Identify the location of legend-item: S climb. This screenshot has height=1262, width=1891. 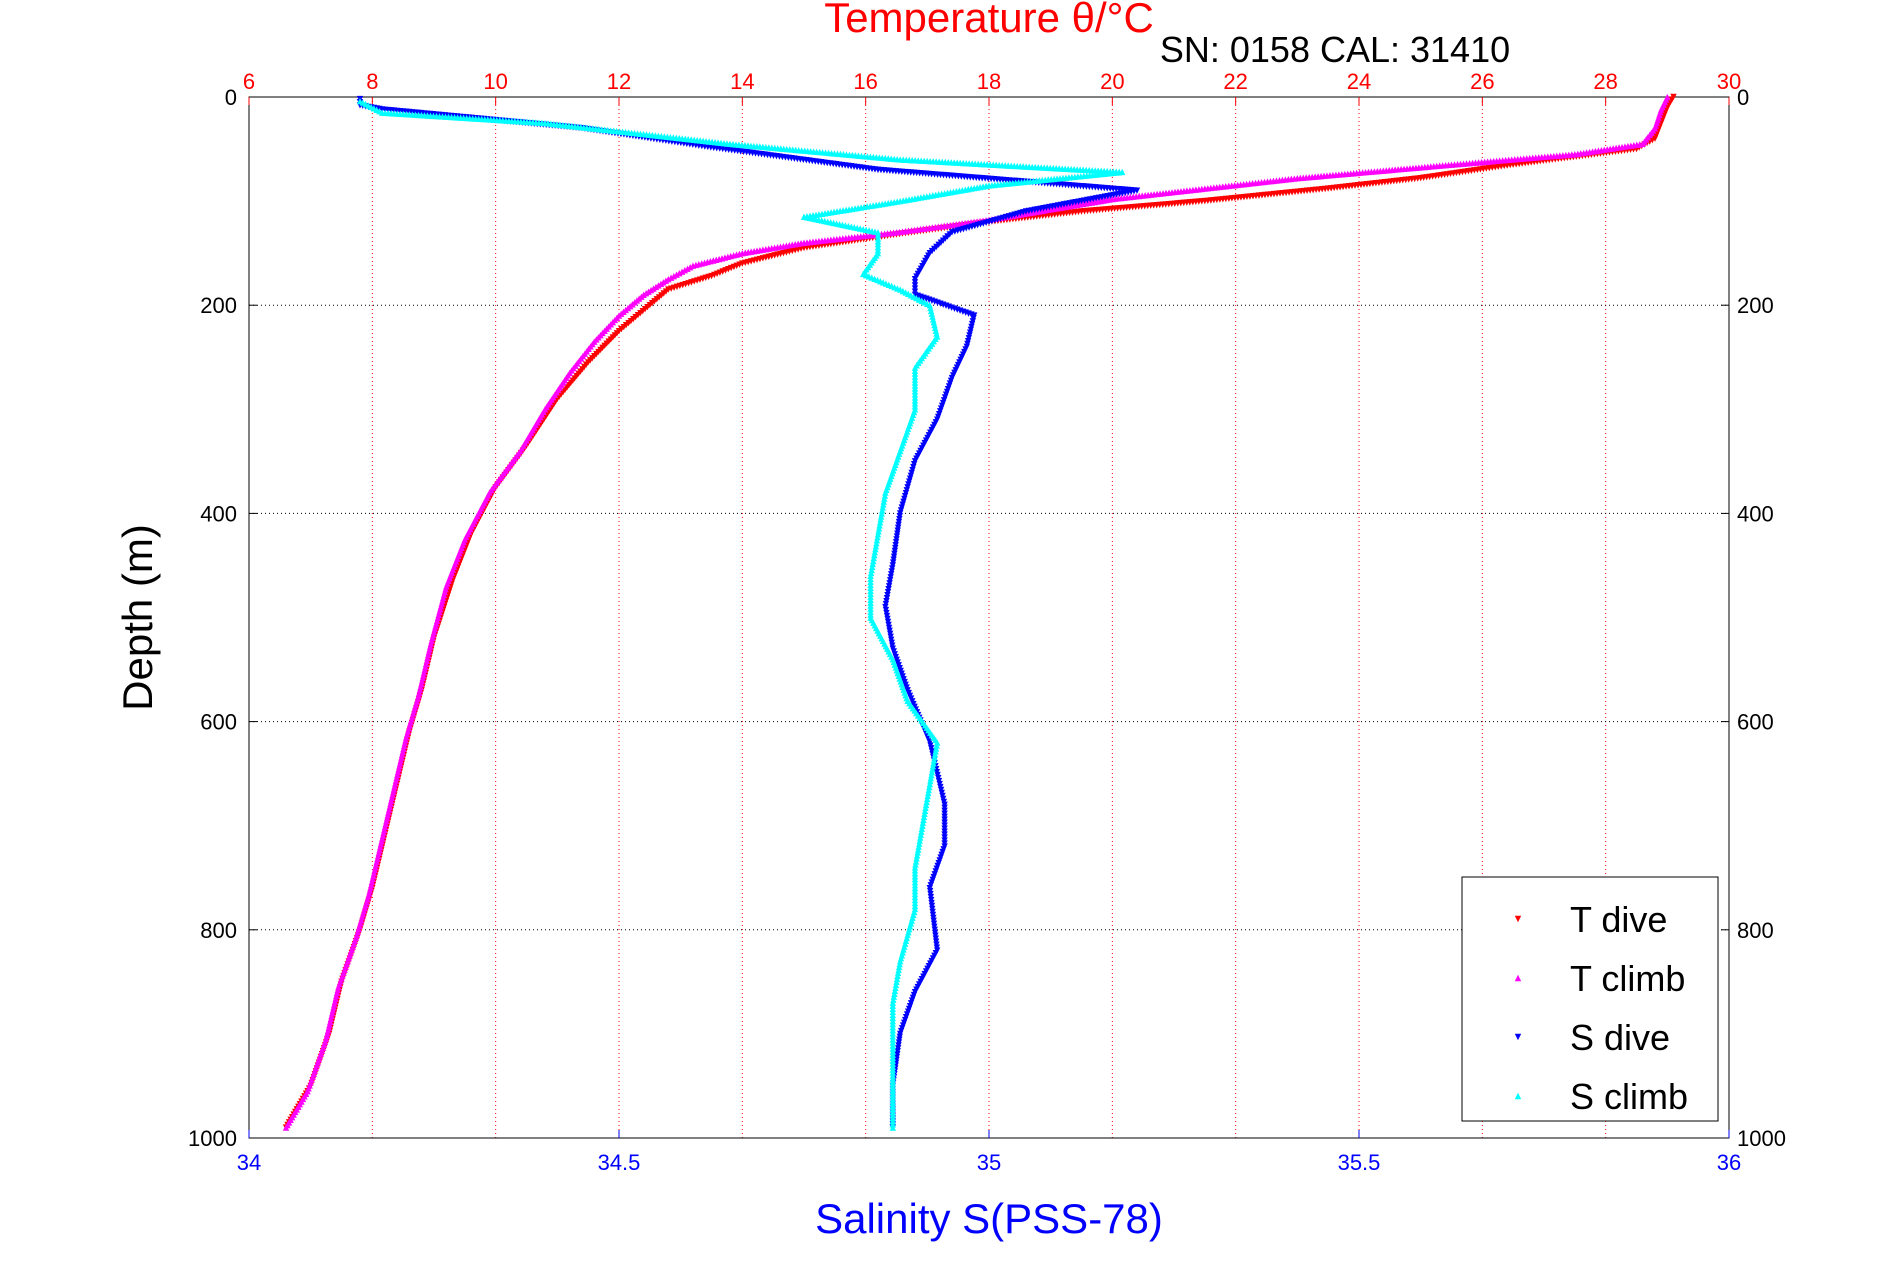
(1601, 1096).